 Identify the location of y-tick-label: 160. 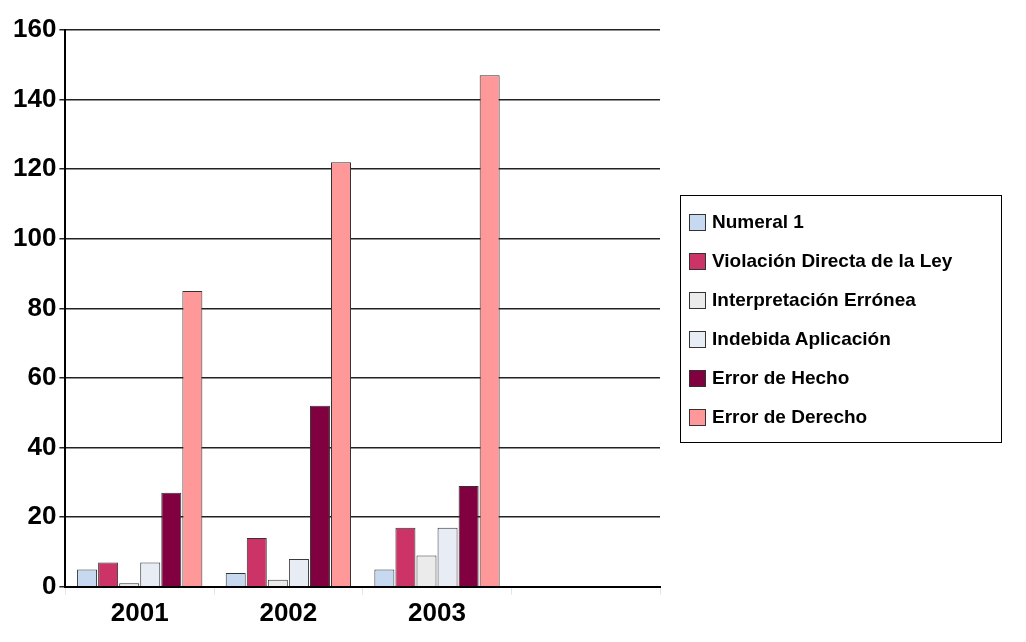
(34, 28).